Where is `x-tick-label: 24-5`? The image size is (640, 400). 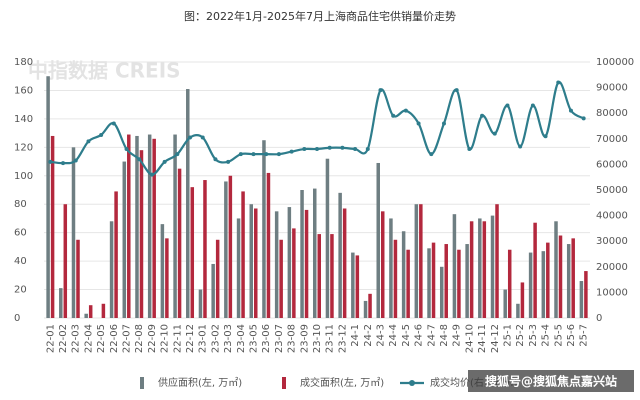
x-tick-label: 24-5 is located at coordinates (406, 335).